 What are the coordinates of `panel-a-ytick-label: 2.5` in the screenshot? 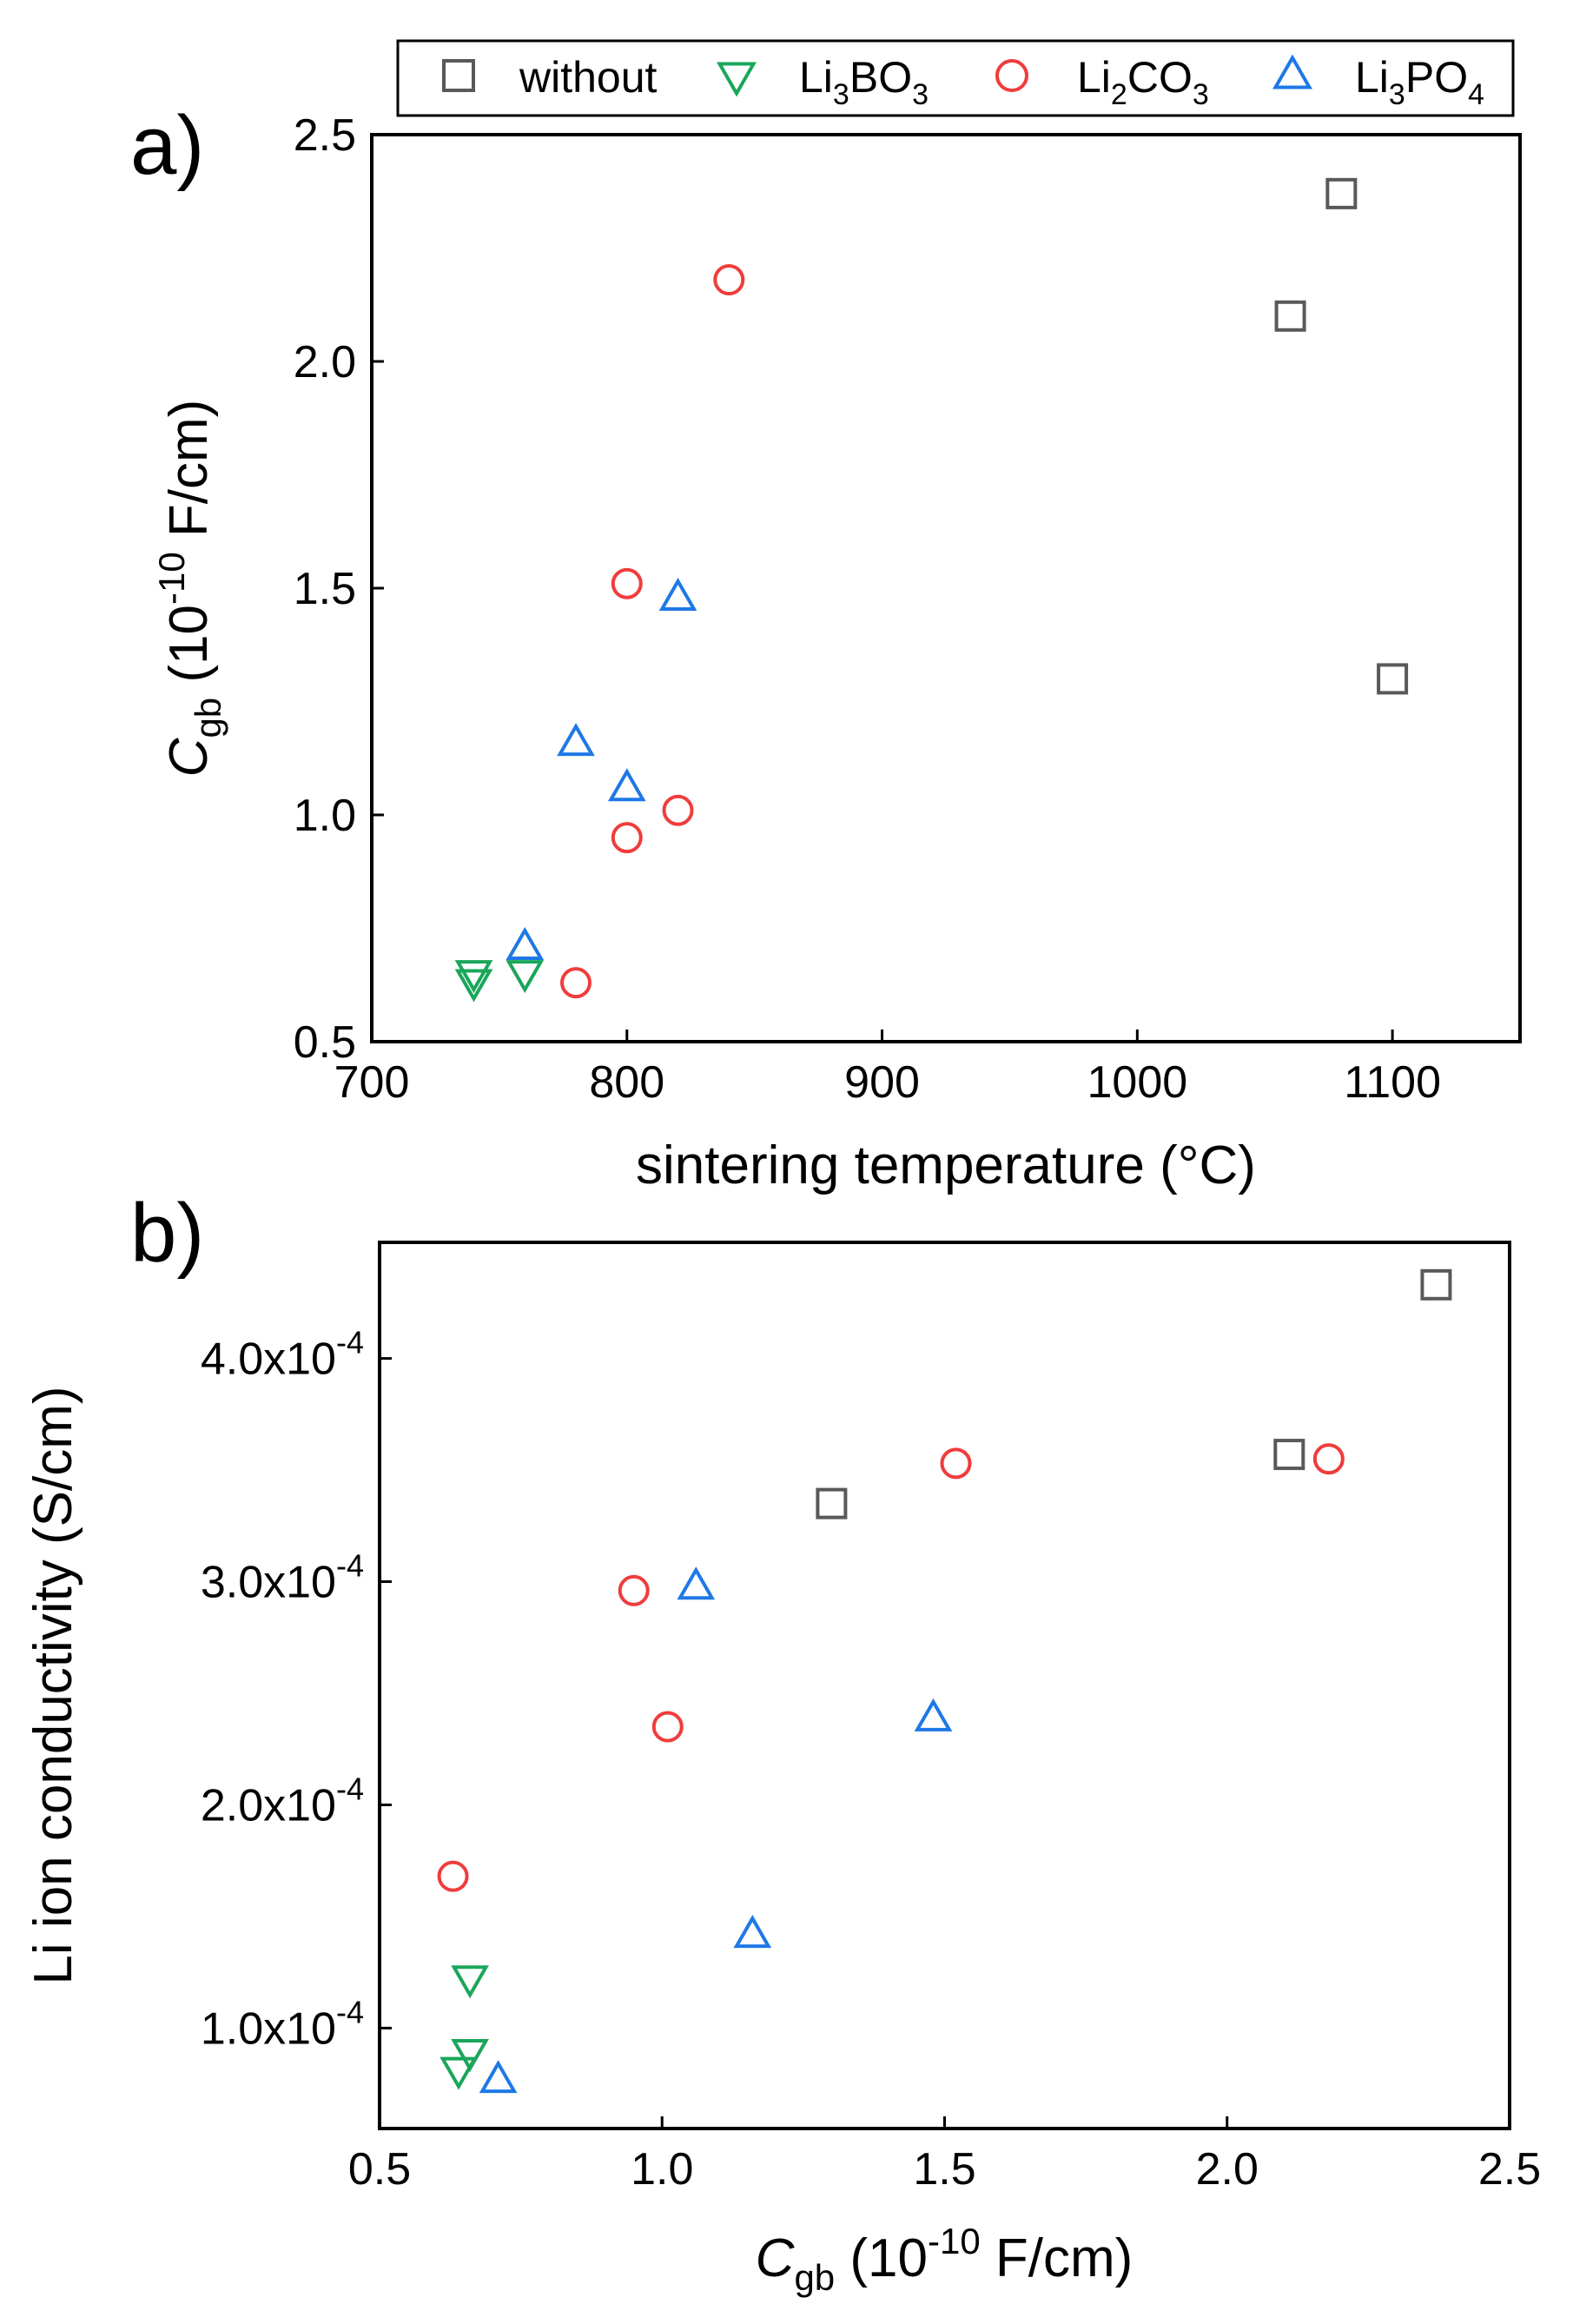 It's located at (325, 135).